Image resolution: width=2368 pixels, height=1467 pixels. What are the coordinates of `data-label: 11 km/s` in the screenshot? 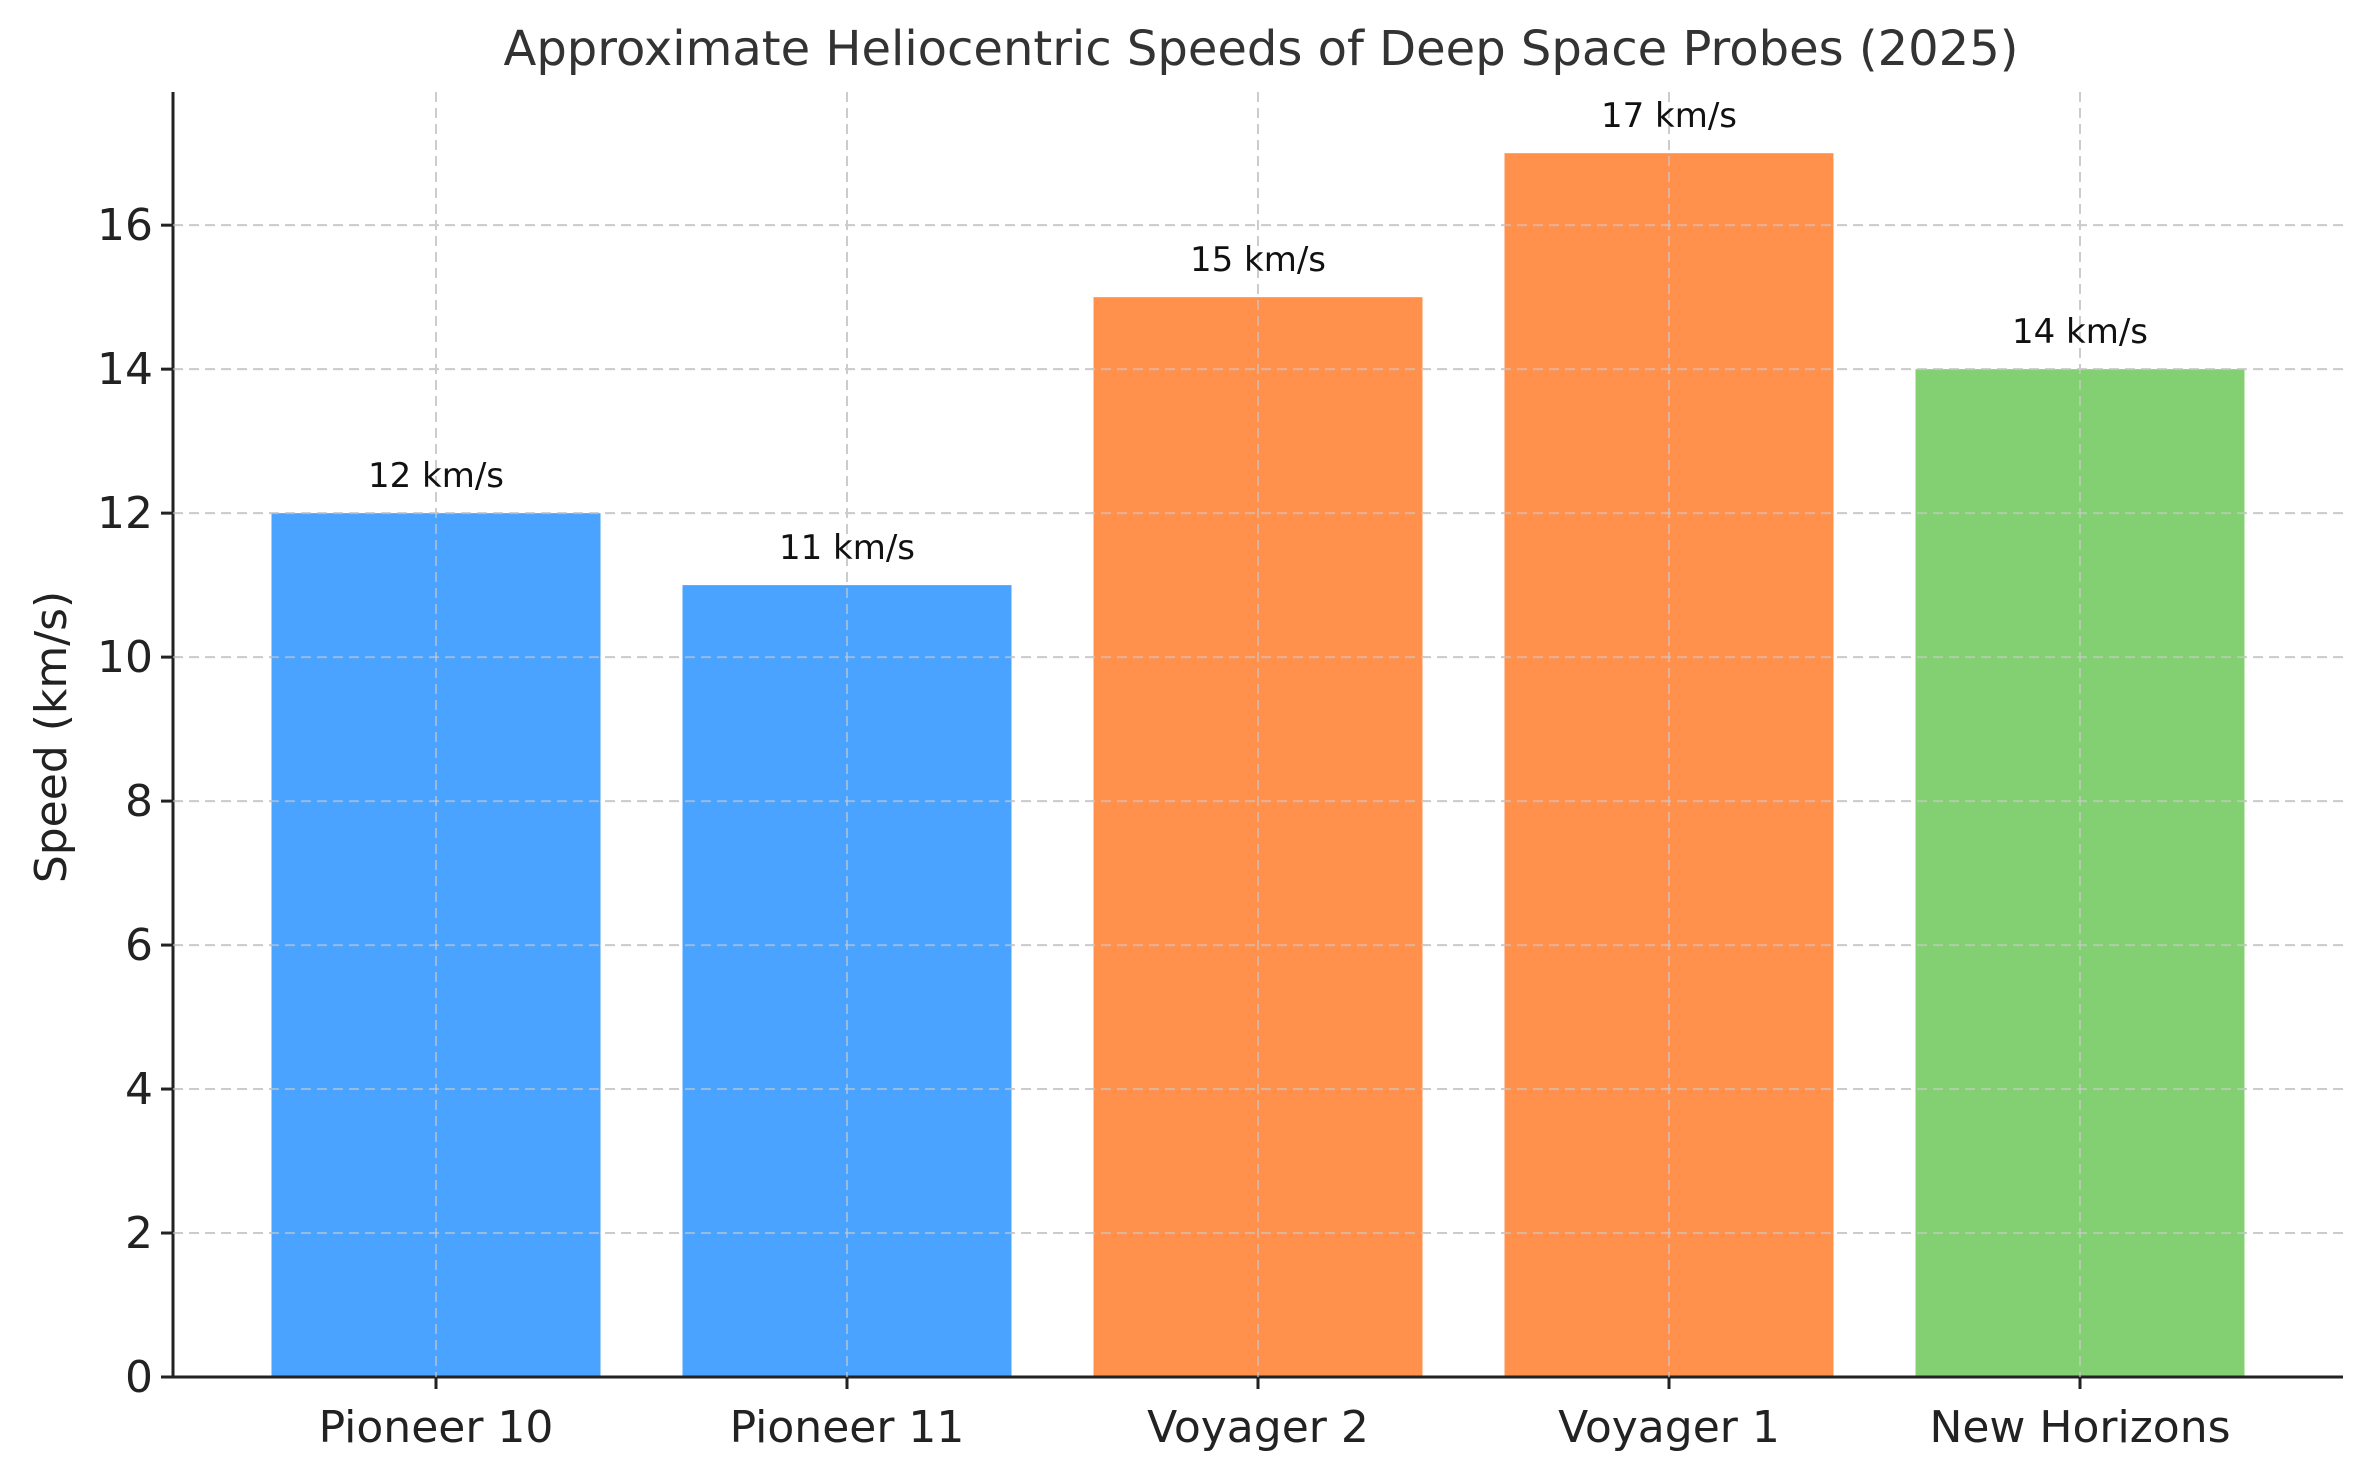 It's located at (847, 548).